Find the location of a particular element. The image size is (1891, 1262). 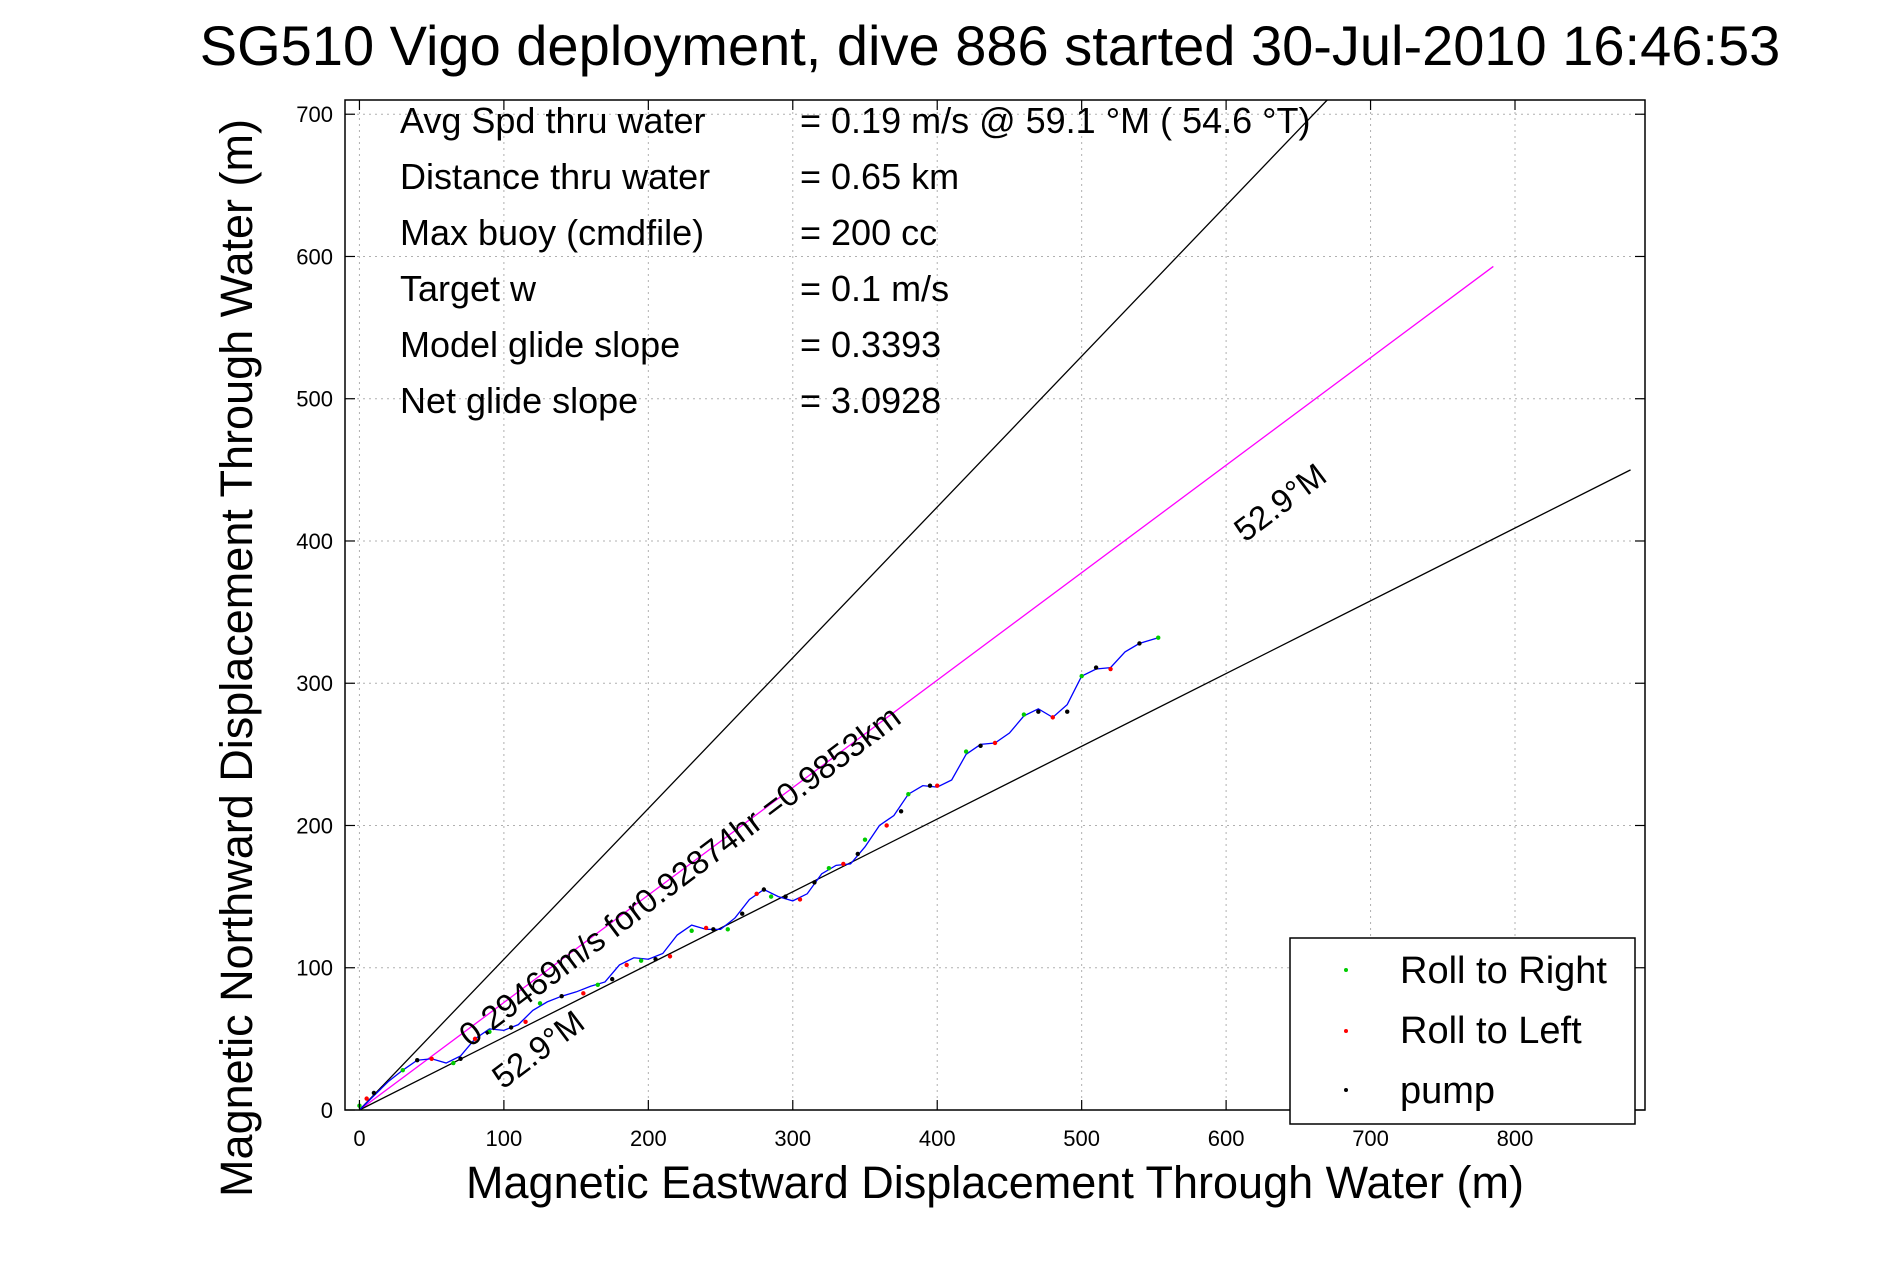

info-label-target-w: Target w is located at coordinates (468, 288).